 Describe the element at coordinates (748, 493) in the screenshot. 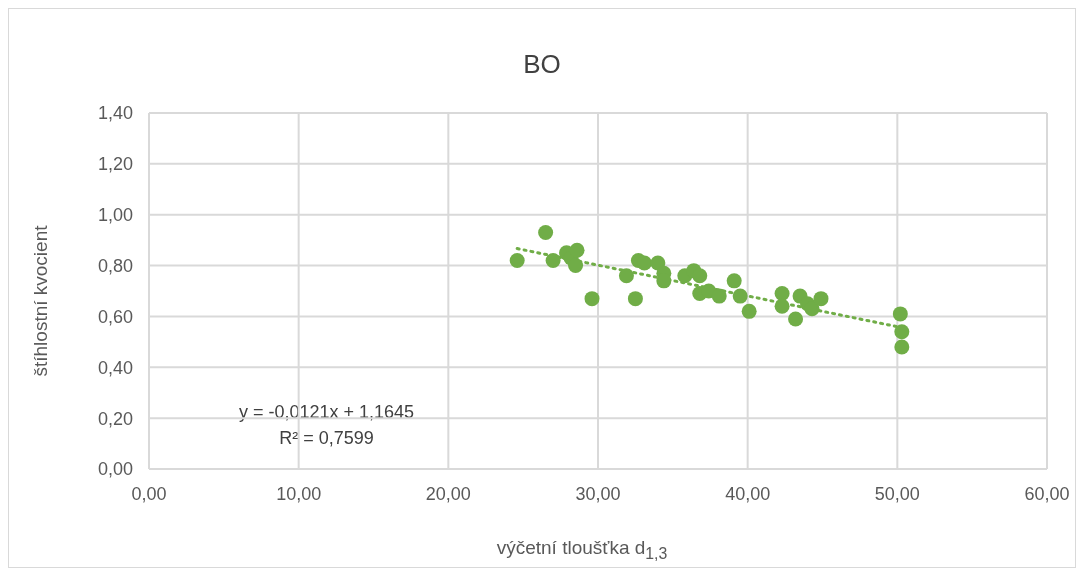

I see `x-tick-label: 40,00` at that location.